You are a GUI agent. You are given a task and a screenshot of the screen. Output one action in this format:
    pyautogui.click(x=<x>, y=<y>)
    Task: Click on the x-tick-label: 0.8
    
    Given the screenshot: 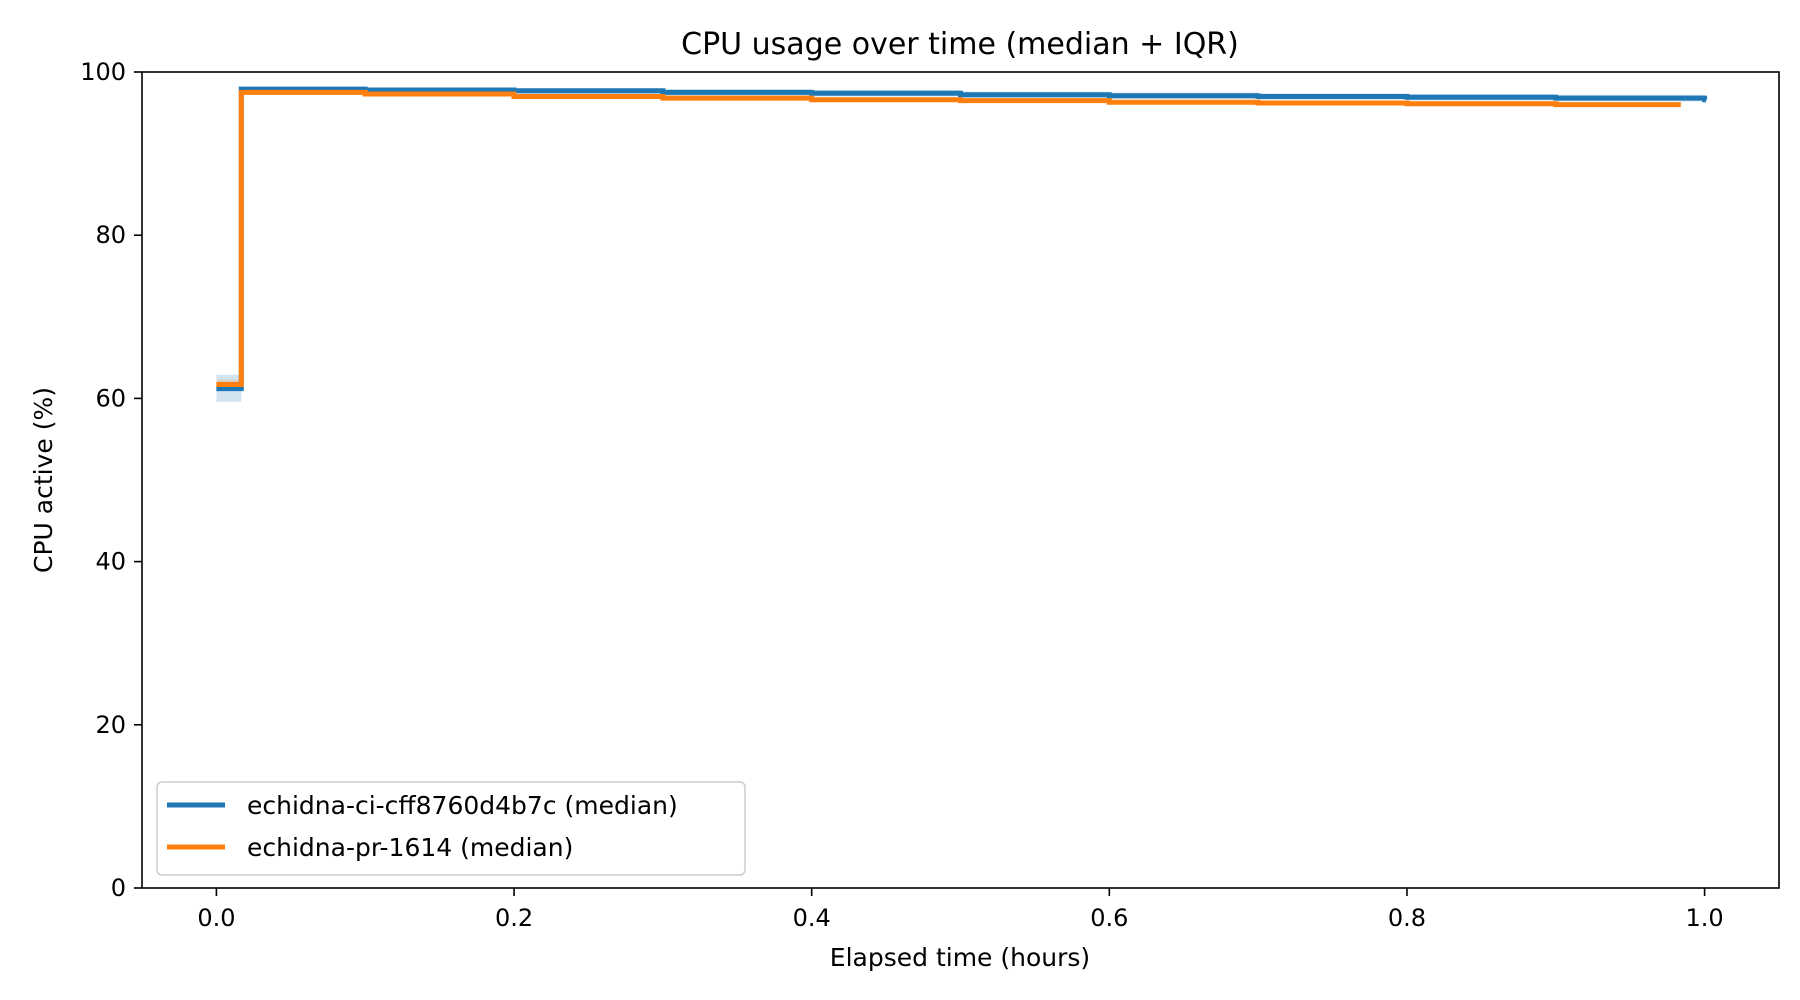 What is the action you would take?
    pyautogui.click(x=1407, y=918)
    